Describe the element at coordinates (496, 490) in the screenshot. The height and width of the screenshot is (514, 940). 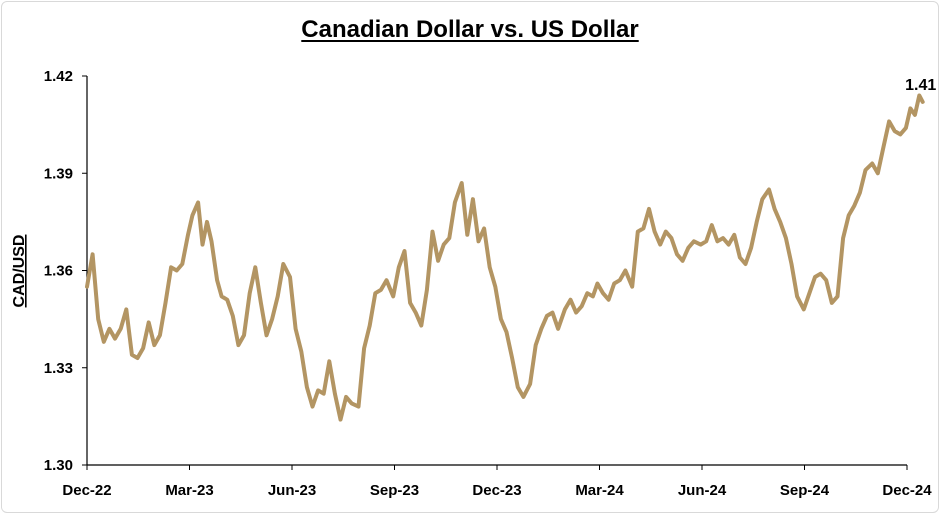
I see `x-tick-label: Dec-23` at that location.